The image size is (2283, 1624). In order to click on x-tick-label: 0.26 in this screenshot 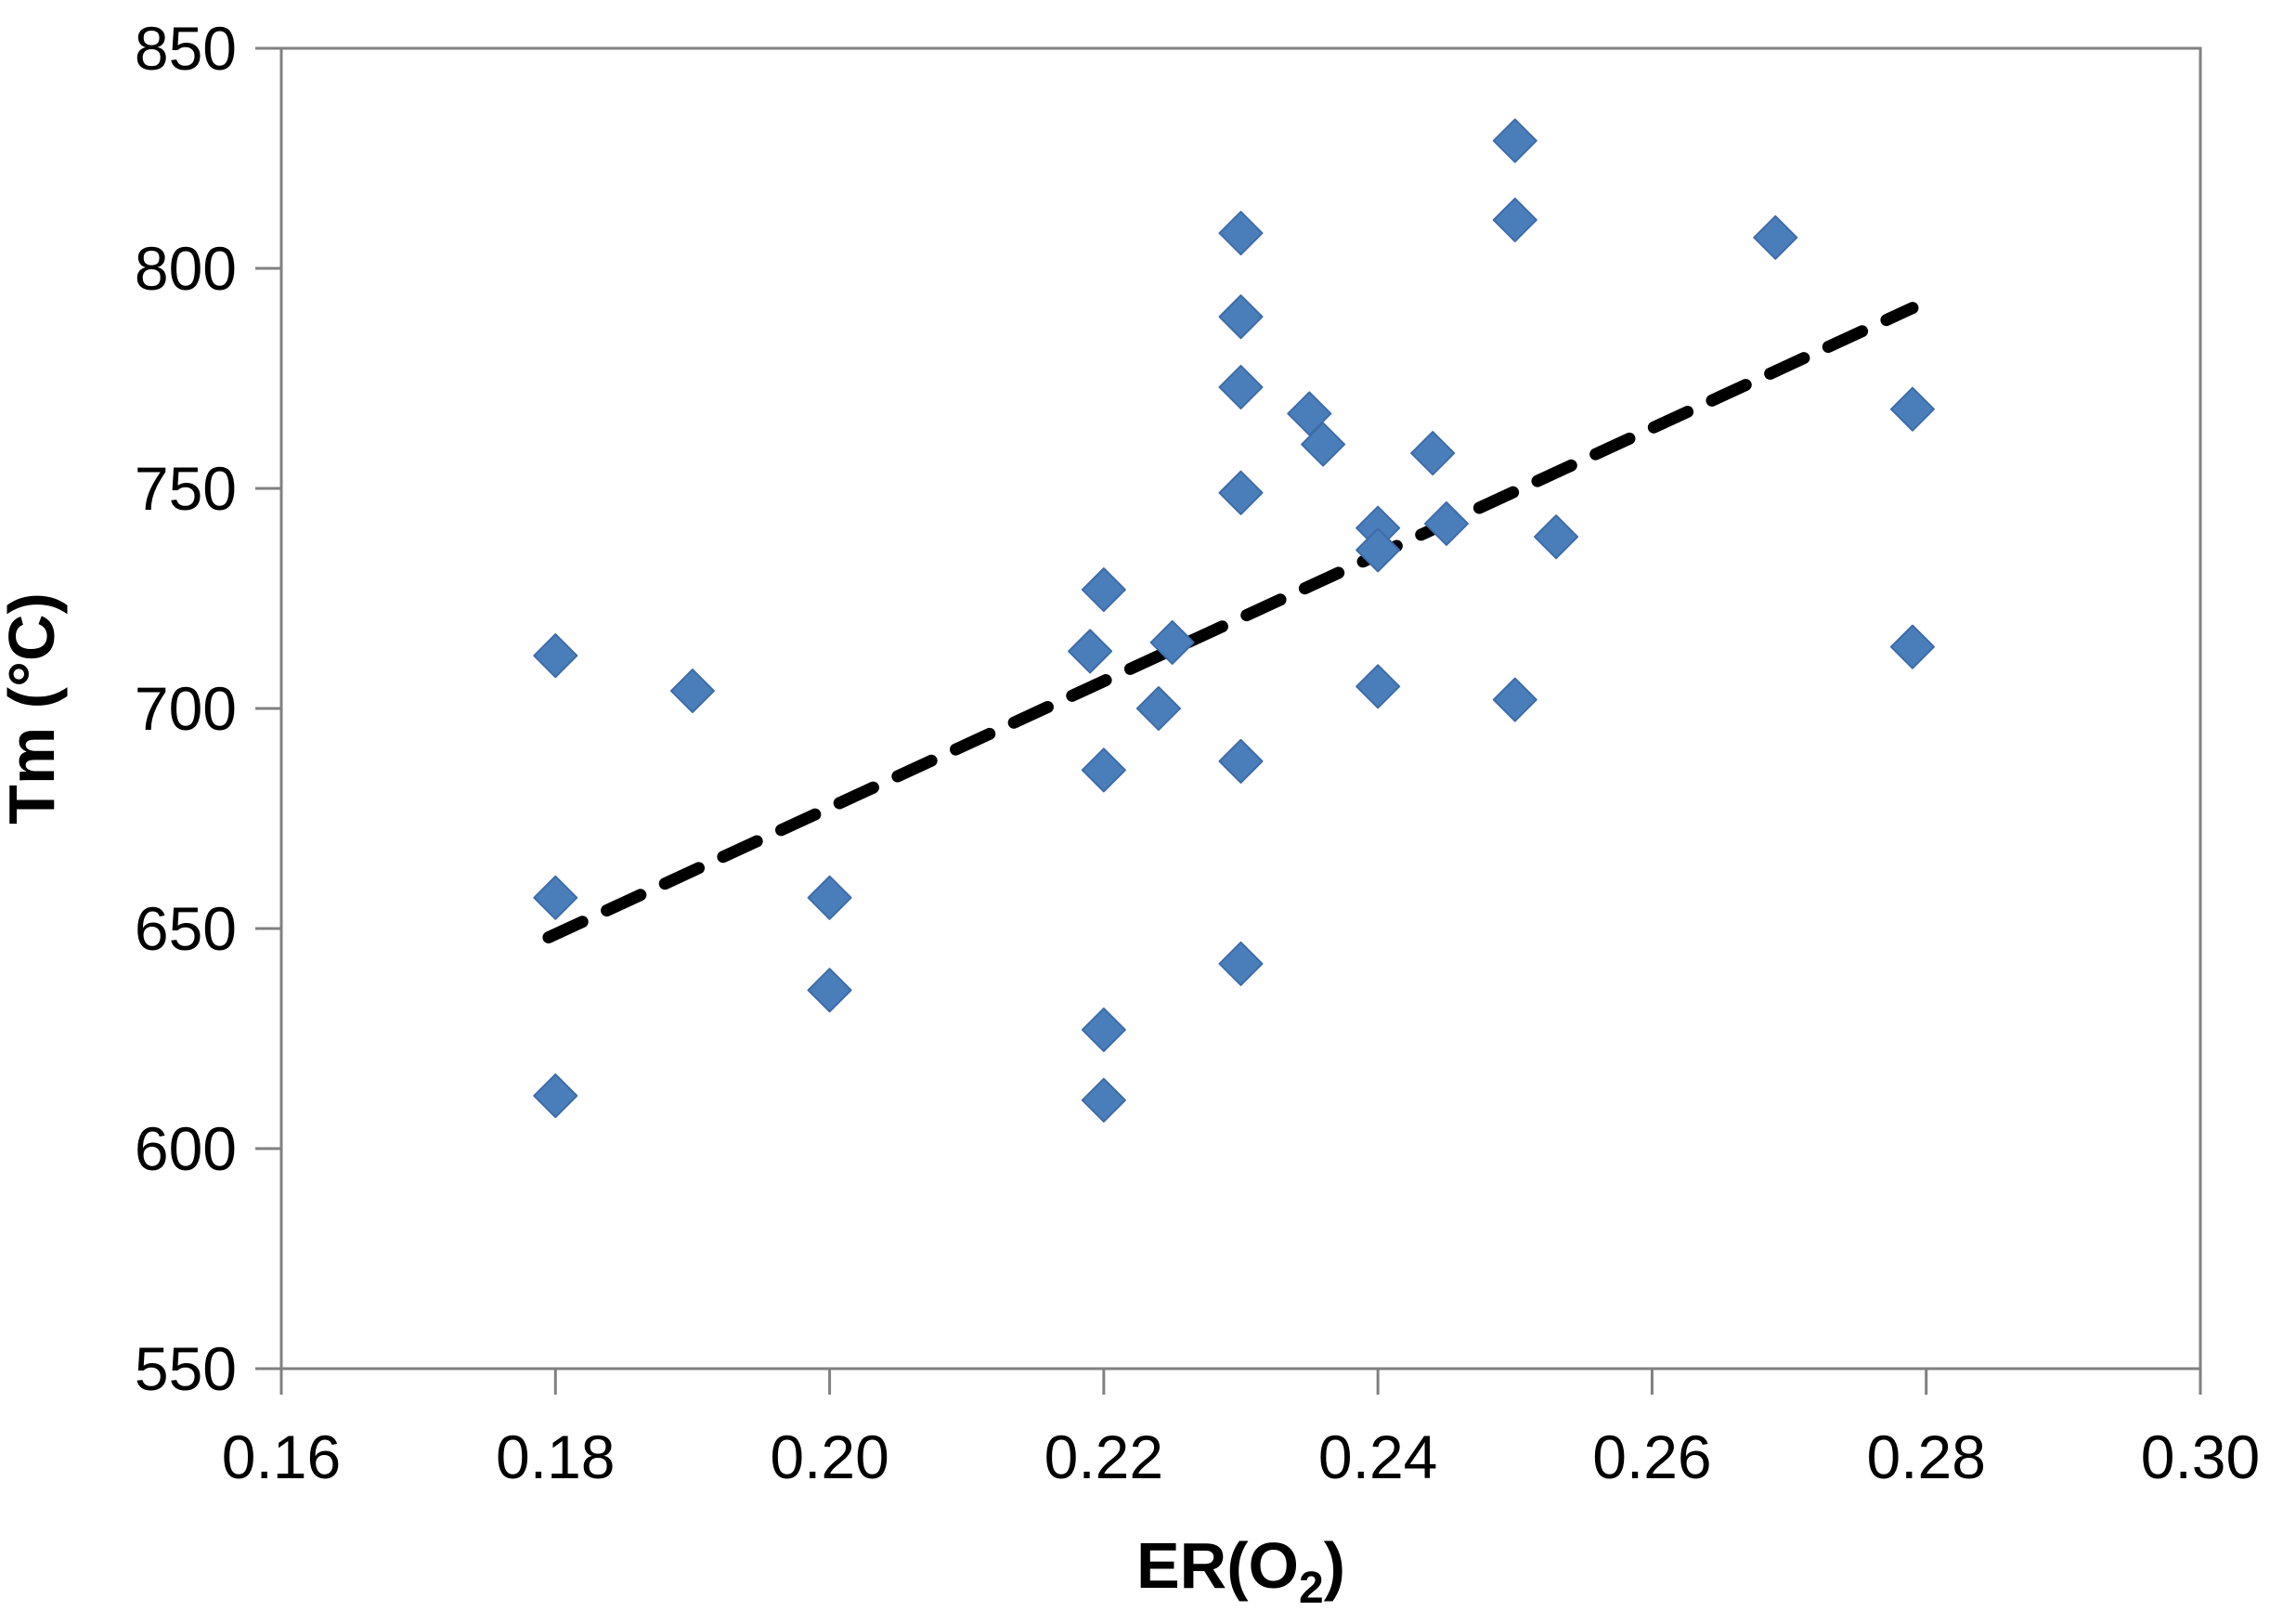, I will do `click(1651, 1457)`.